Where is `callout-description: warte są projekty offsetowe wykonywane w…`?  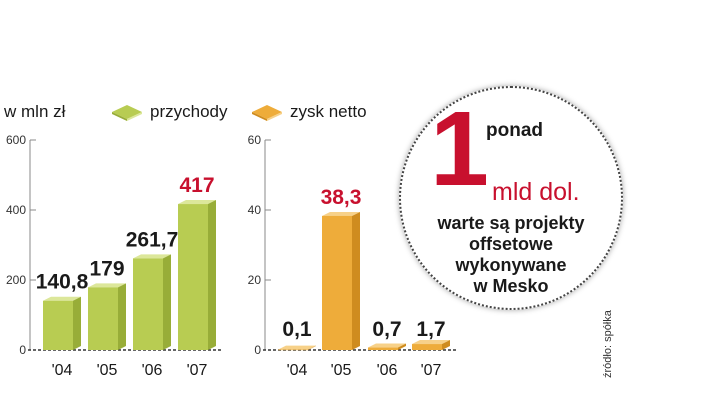
callout-description: warte są projekty offsetowe wykonywane w… is located at coordinates (511, 255).